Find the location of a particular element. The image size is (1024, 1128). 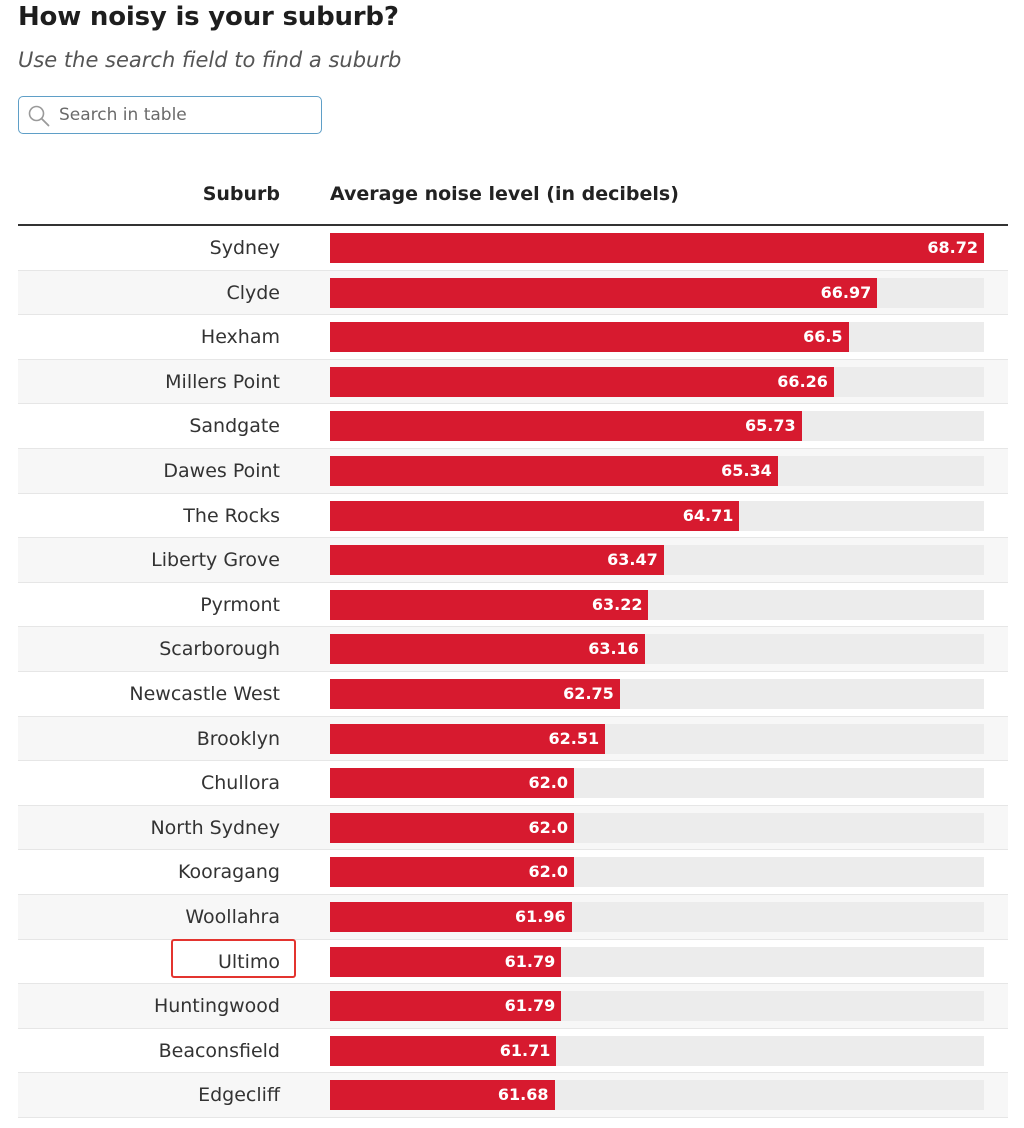

bar-track: 62.51 is located at coordinates (657, 738).